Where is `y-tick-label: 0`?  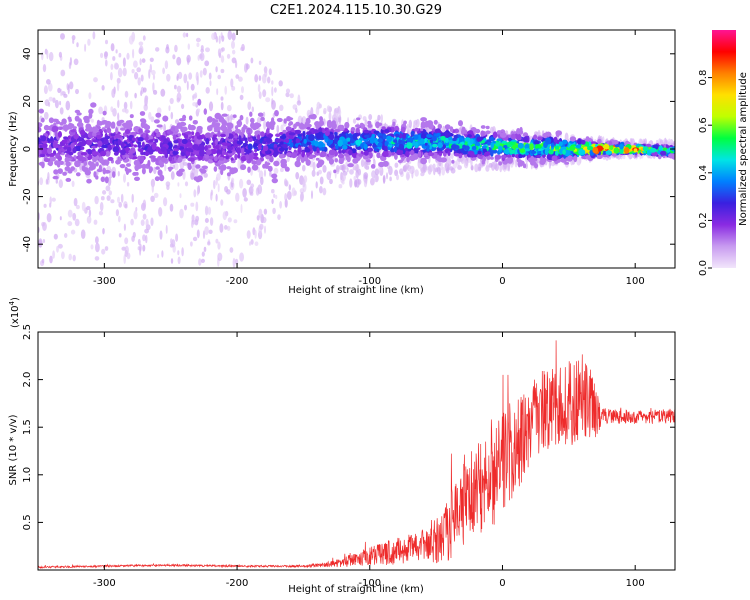 y-tick-label: 0 is located at coordinates (27, 149).